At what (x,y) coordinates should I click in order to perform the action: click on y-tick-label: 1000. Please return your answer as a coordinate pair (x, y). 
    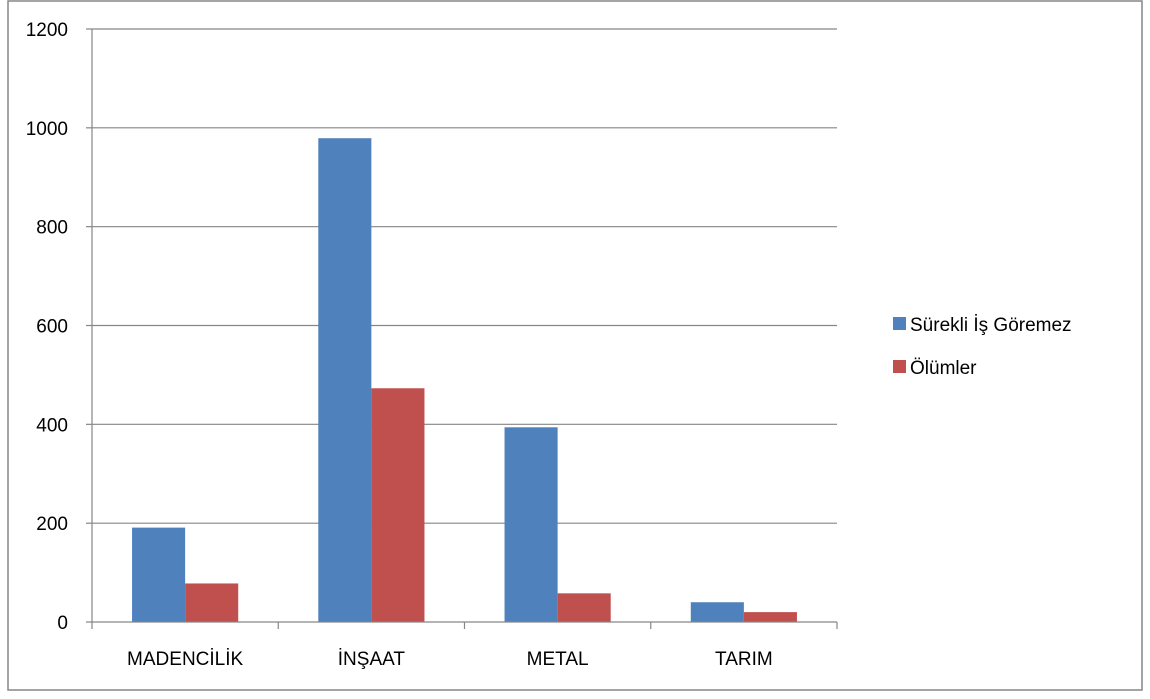
    Looking at the image, I should click on (47, 129).